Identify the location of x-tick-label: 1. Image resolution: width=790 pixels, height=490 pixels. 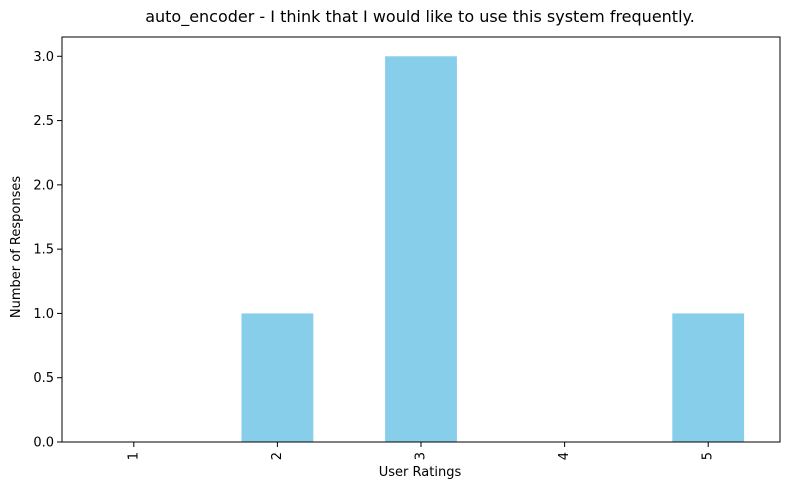
(133, 456).